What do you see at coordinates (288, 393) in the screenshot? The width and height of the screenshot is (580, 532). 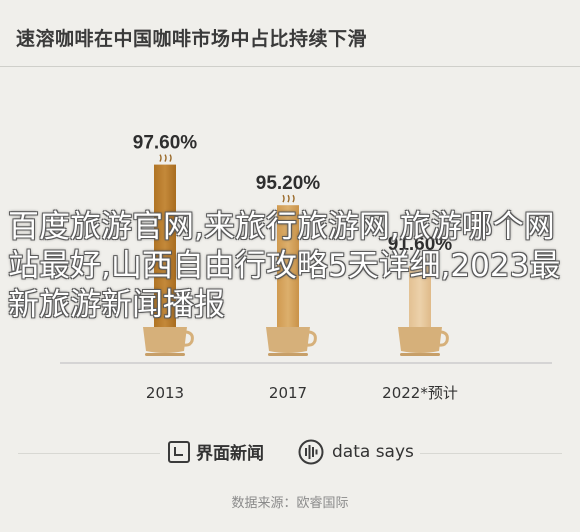 I see `x-tick-label: 2017` at bounding box center [288, 393].